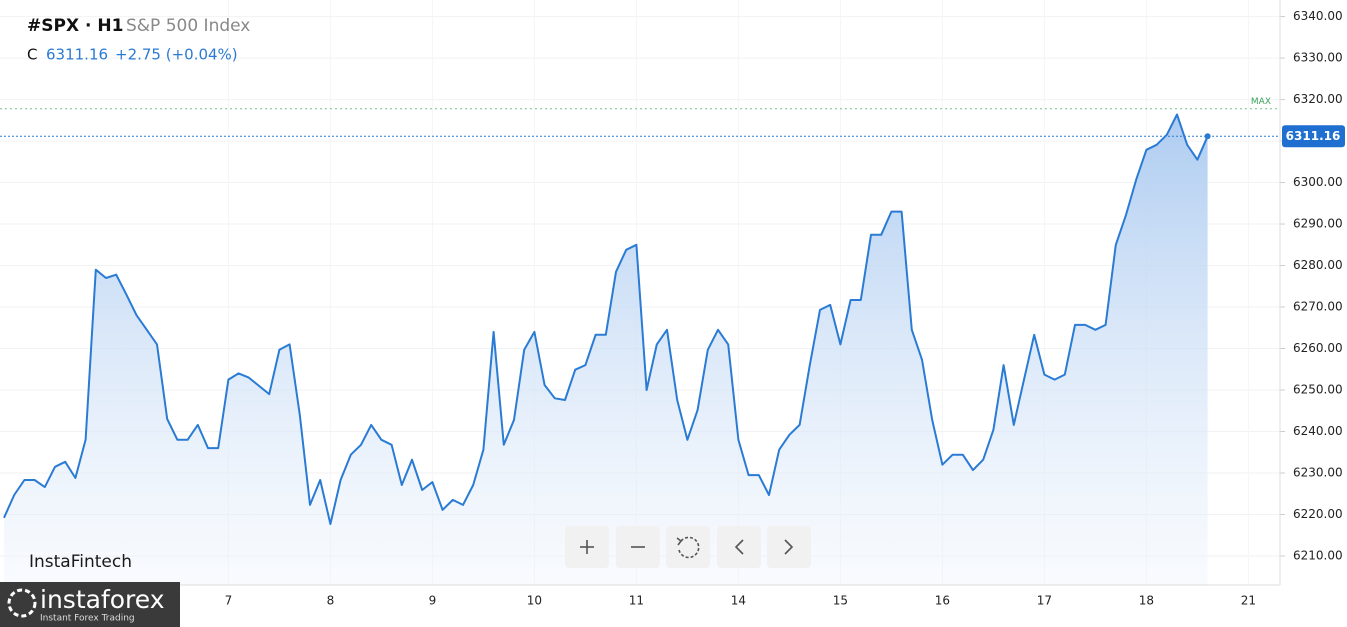 The image size is (1347, 627). I want to click on change-value: +2.75 (+0.04%), so click(176, 55).